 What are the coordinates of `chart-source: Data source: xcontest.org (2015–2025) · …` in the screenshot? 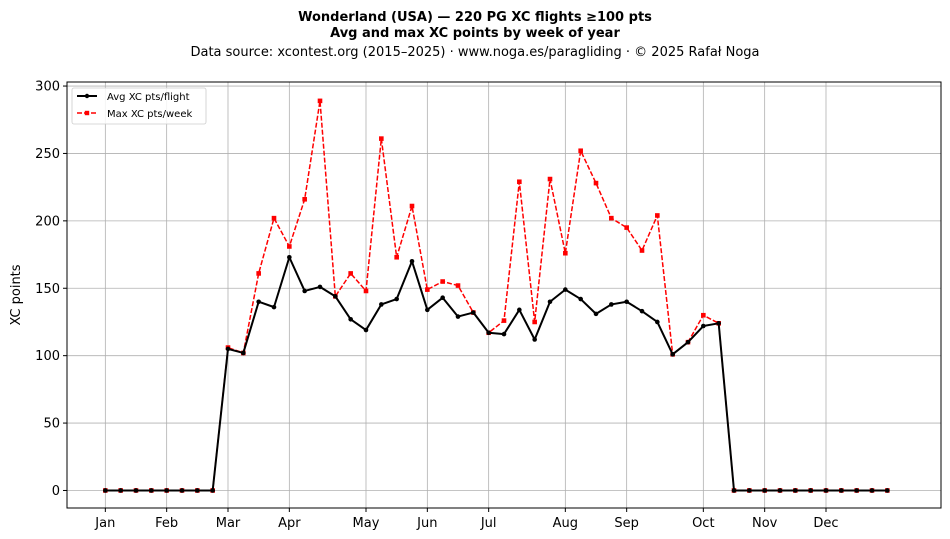 It's located at (474, 52).